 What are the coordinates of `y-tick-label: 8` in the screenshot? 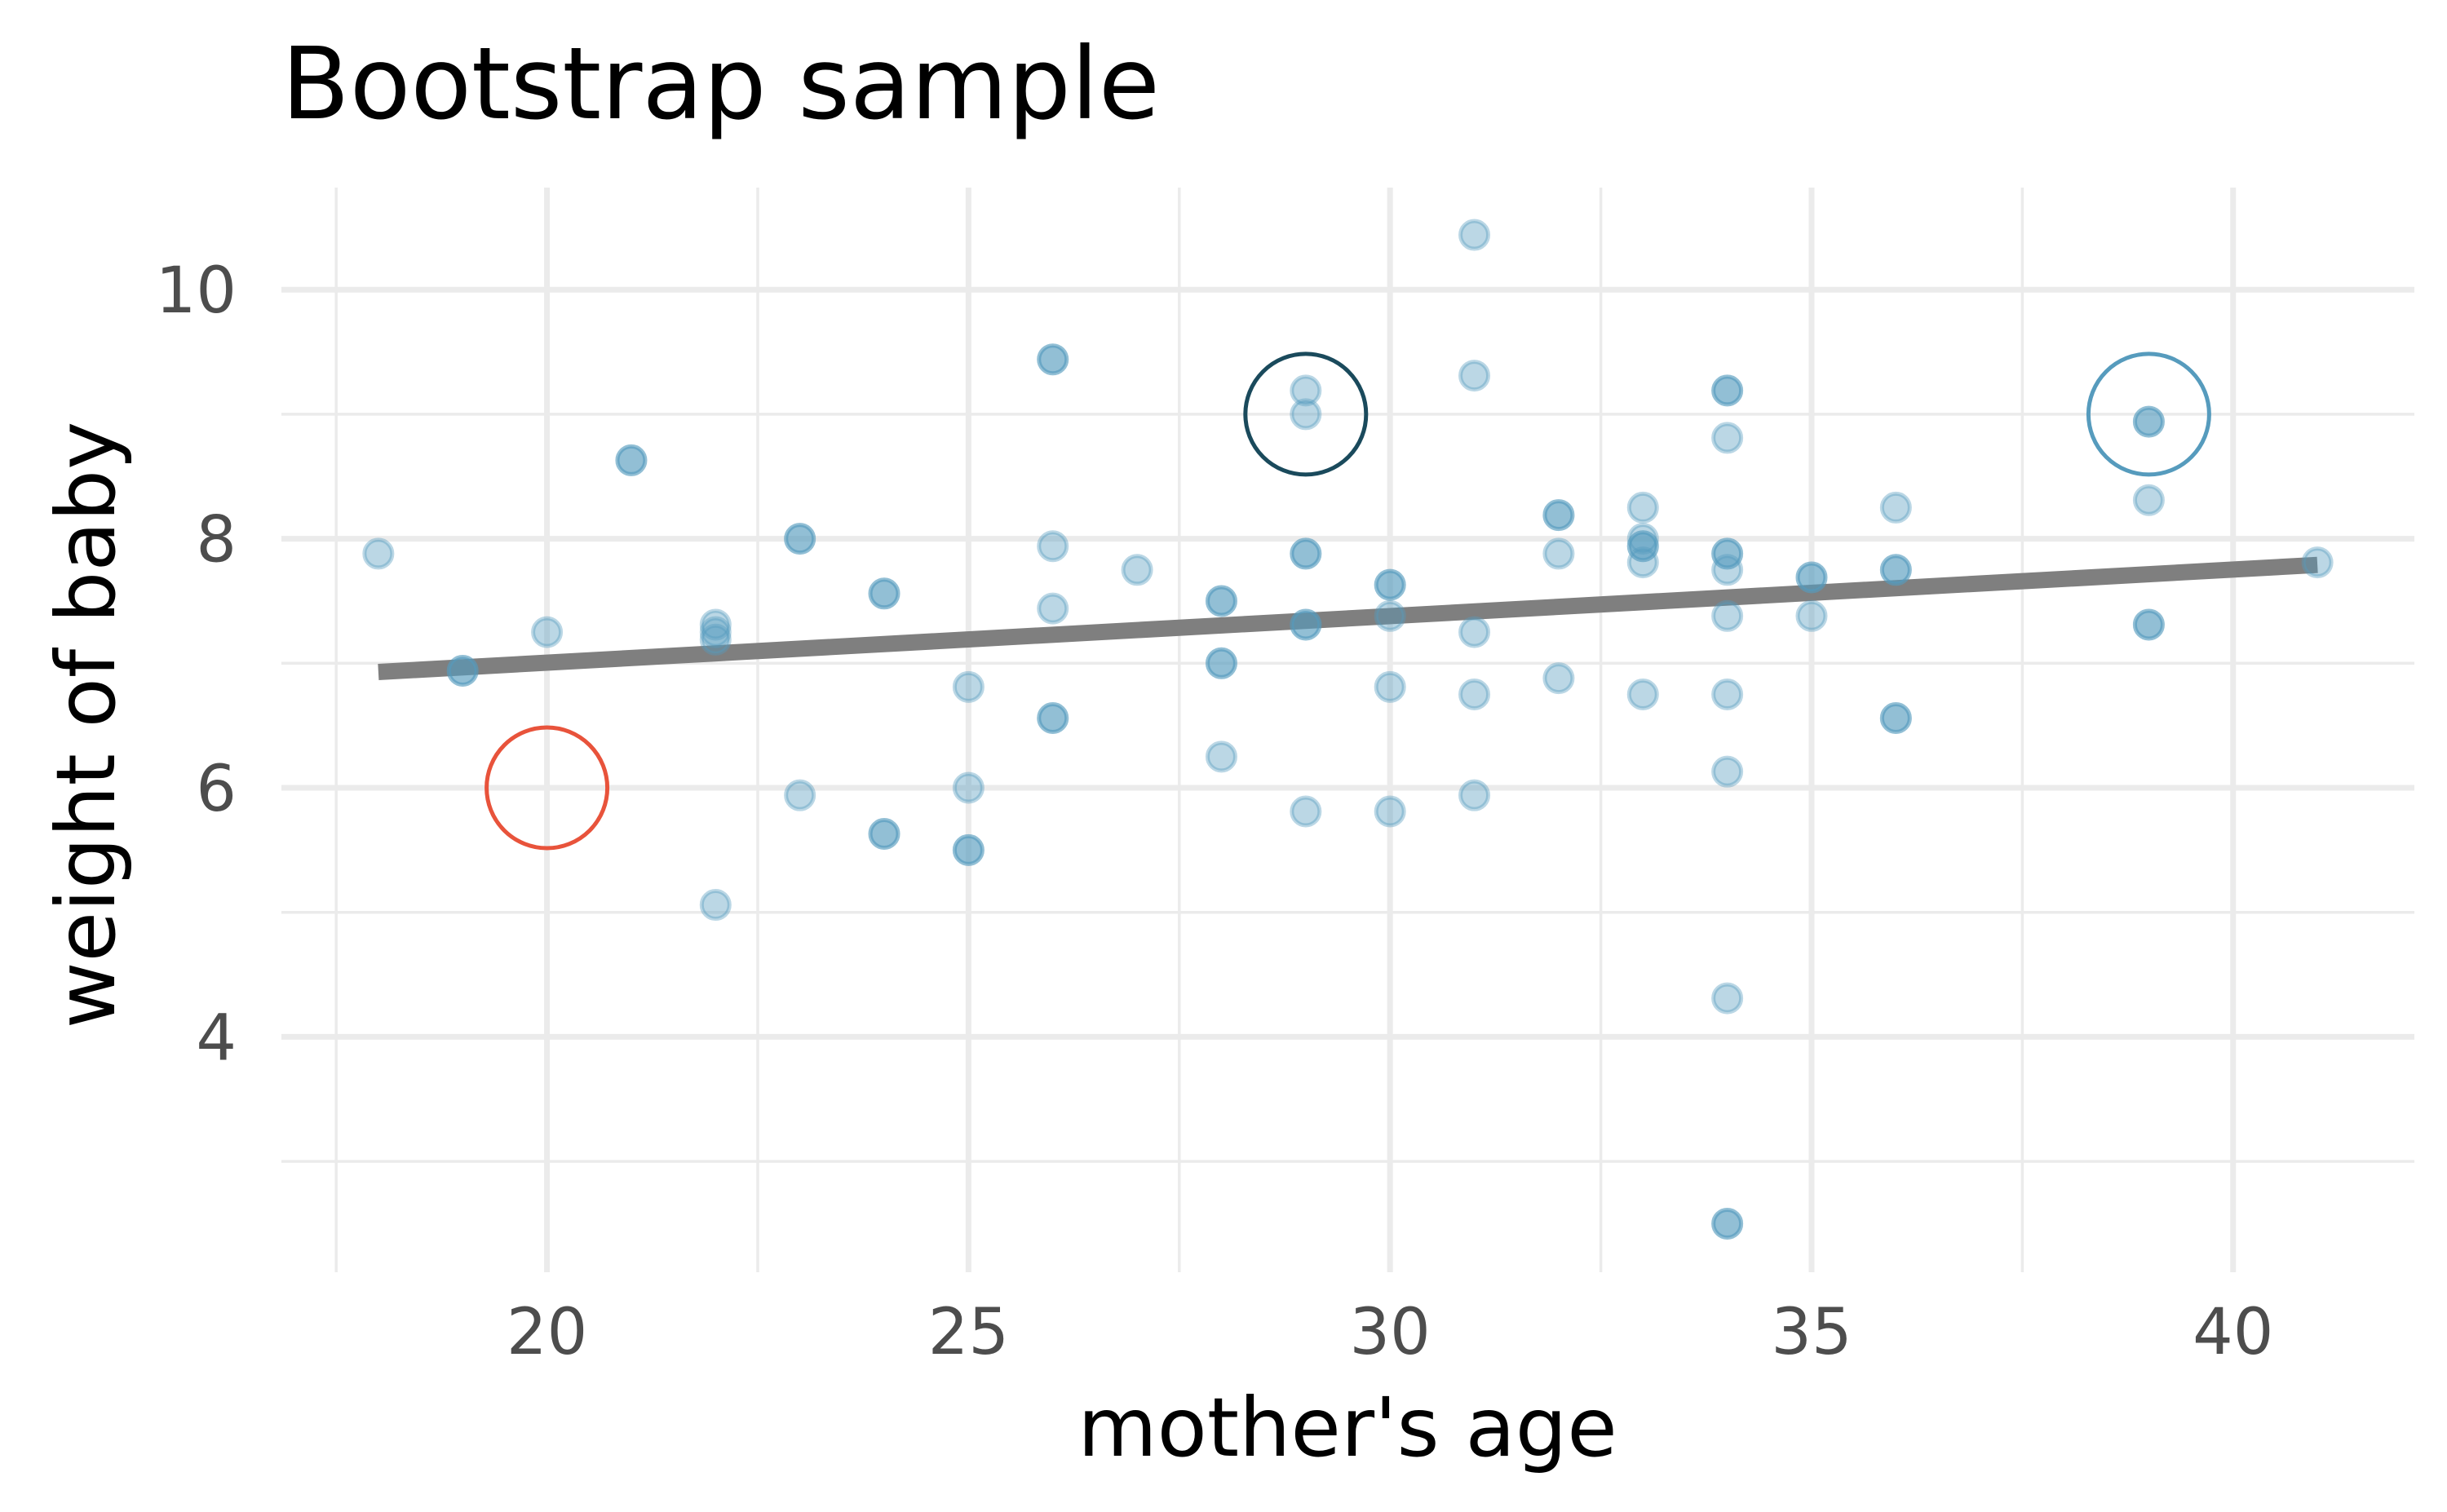 It's located at (216, 540).